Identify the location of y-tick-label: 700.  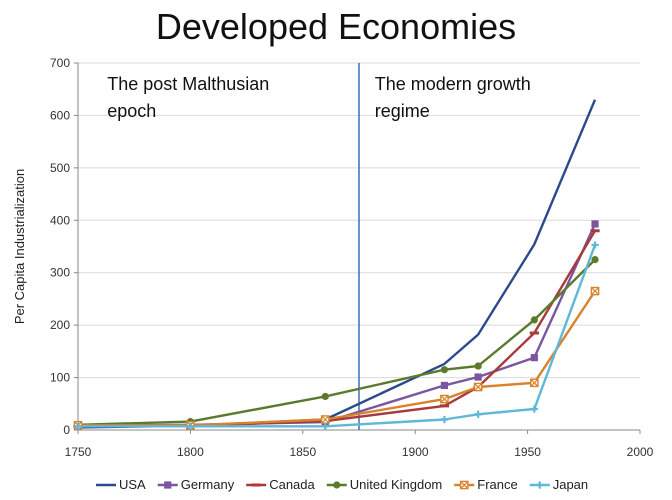
(60, 63).